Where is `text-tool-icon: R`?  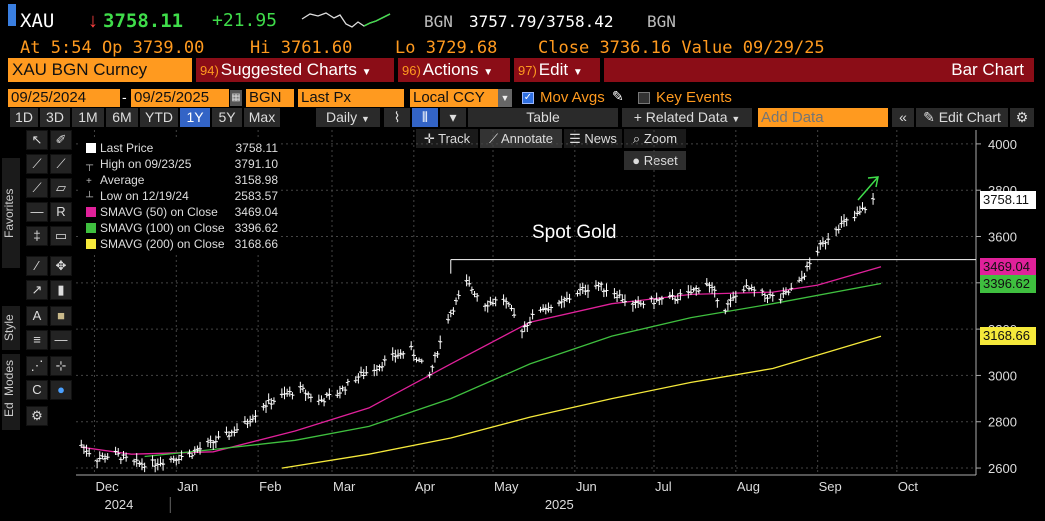
text-tool-icon: R is located at coordinates (61, 212).